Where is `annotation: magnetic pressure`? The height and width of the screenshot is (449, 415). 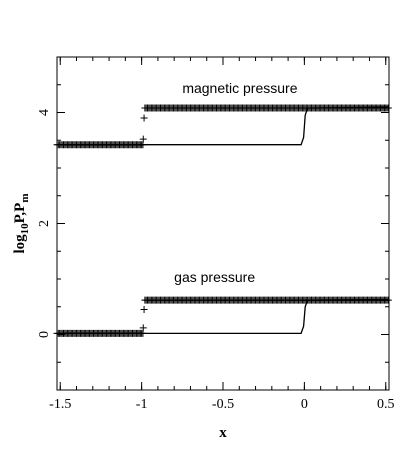
annotation: magnetic pressure is located at coordinates (239, 88).